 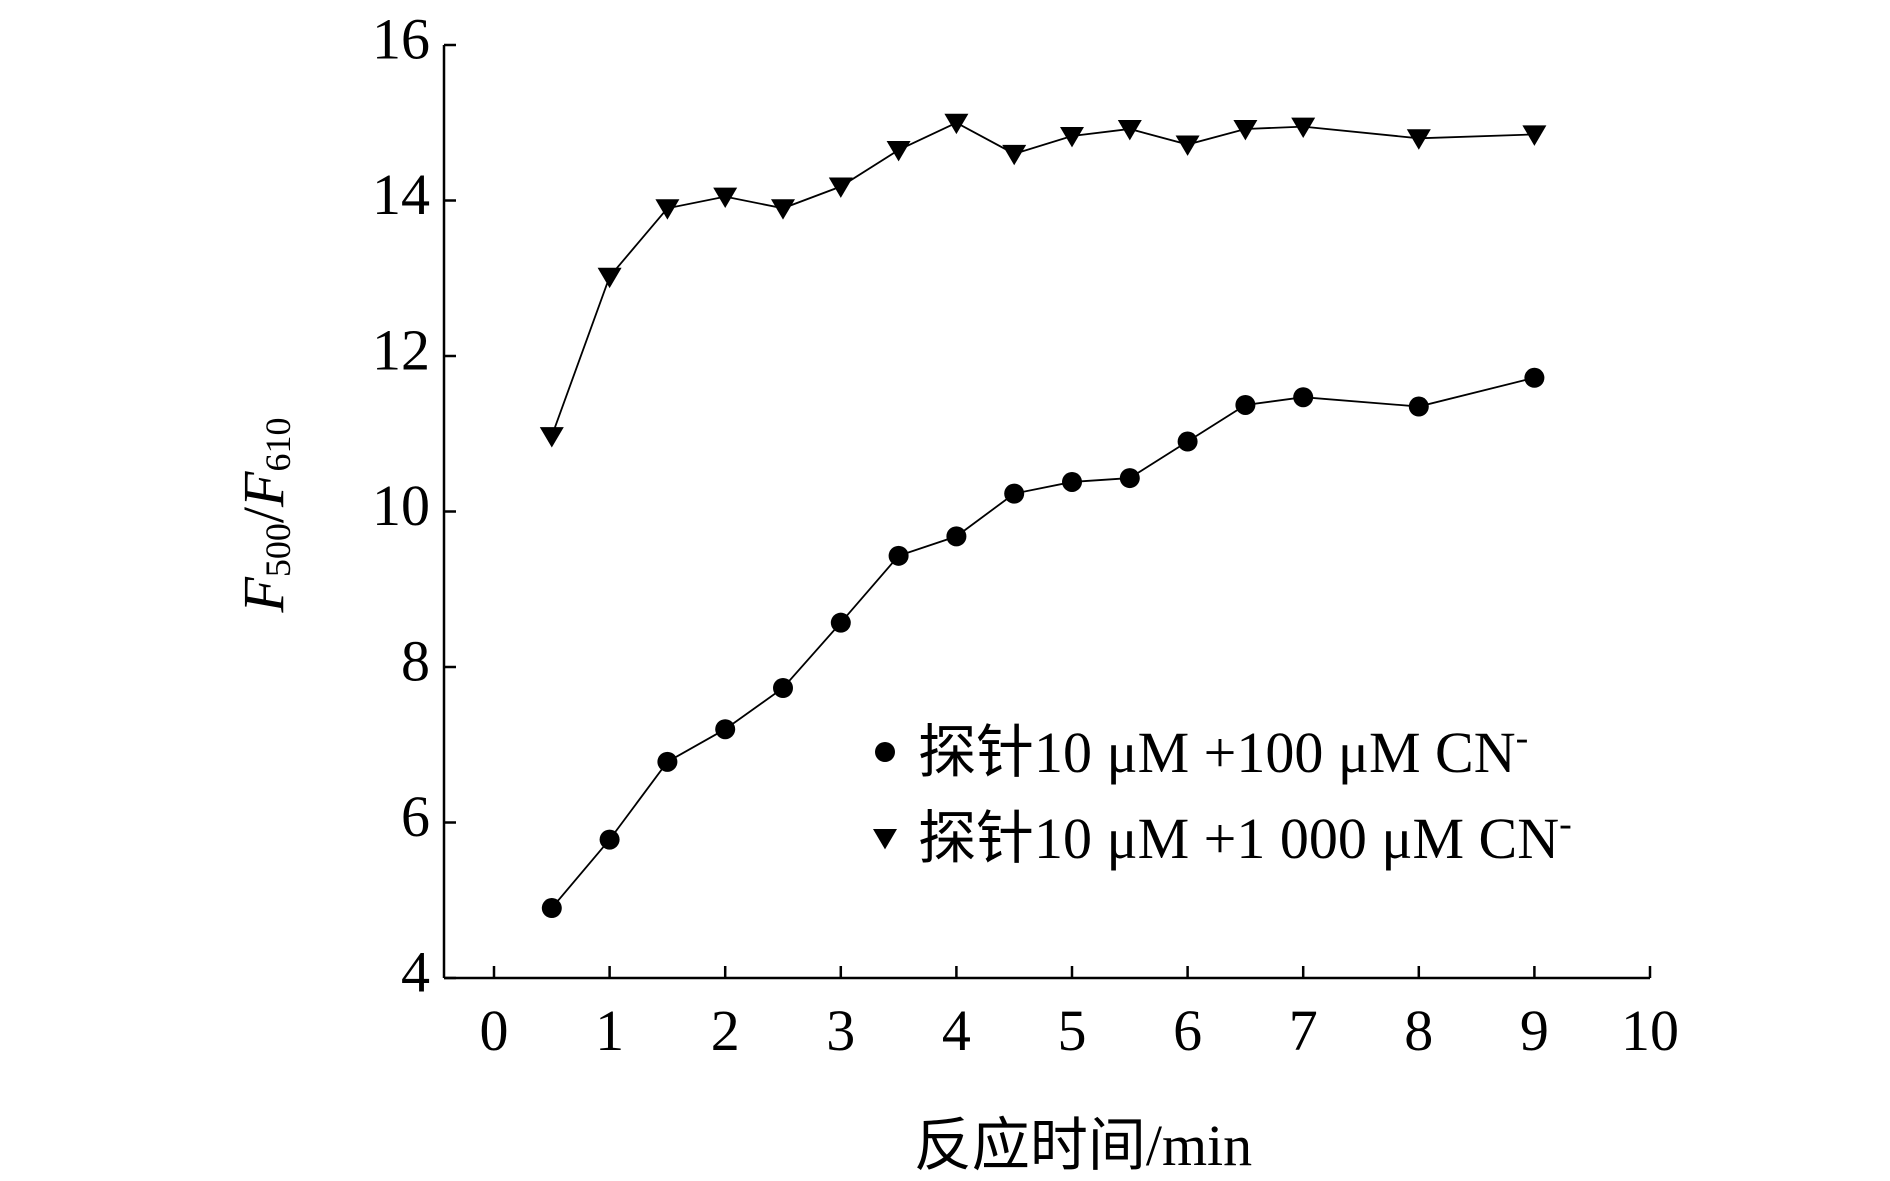 What do you see at coordinates (956, 1030) in the screenshot?
I see `x-tick-label: 4` at bounding box center [956, 1030].